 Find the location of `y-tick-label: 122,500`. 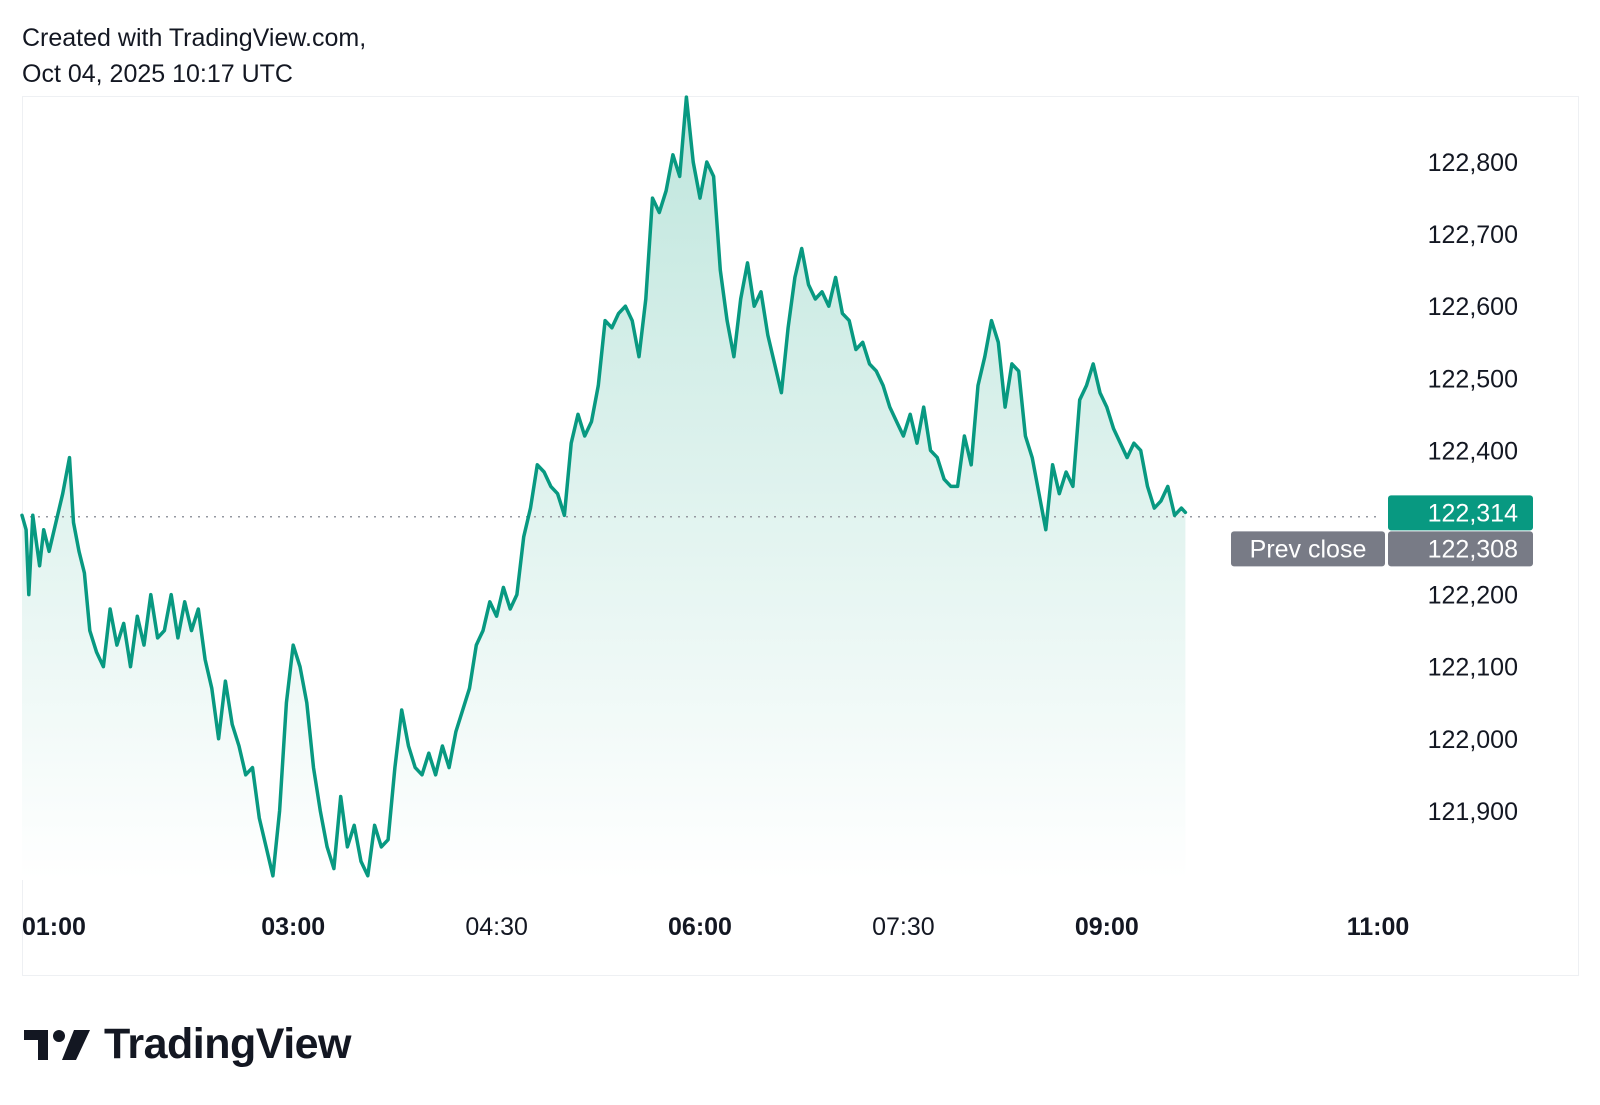

y-tick-label: 122,500 is located at coordinates (1473, 379).